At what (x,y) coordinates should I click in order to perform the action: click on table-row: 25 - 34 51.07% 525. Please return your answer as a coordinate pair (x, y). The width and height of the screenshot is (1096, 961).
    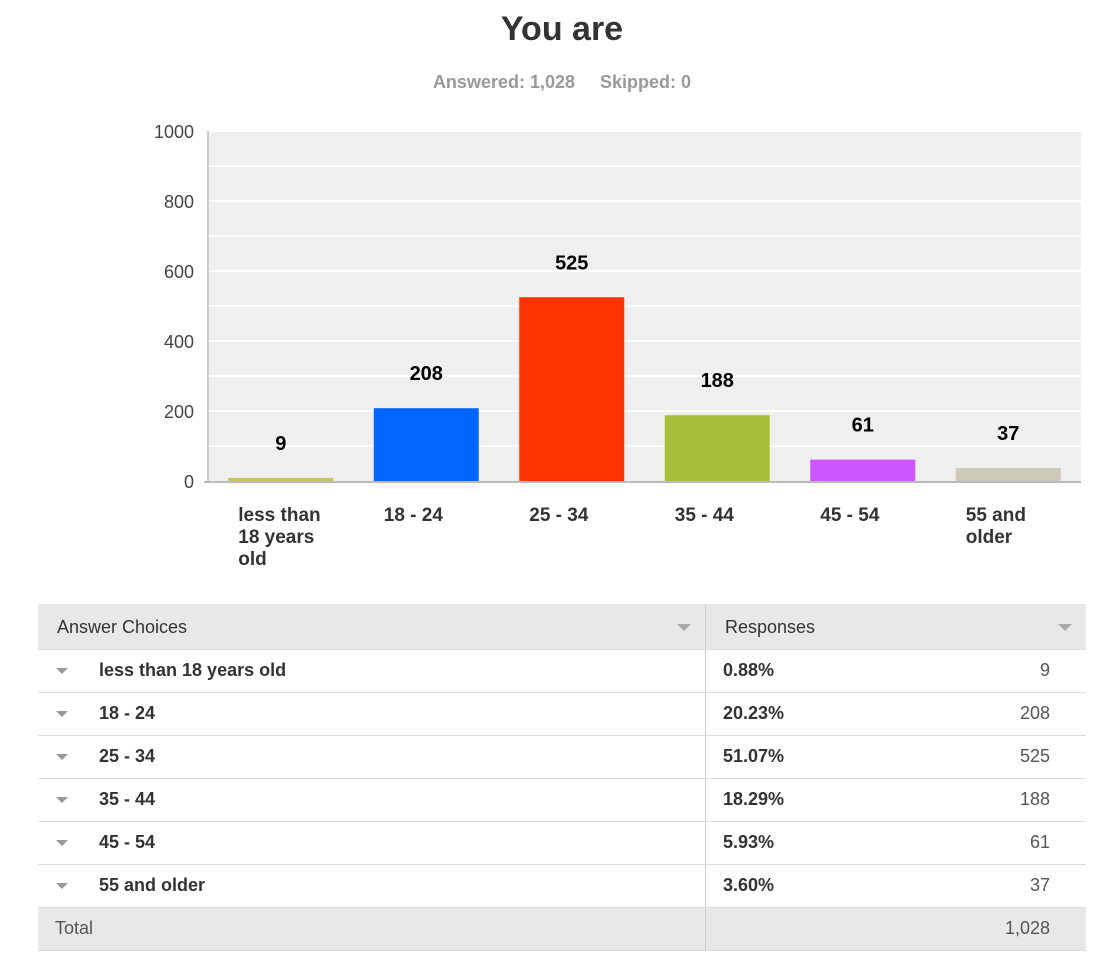
    Looking at the image, I should click on (562, 757).